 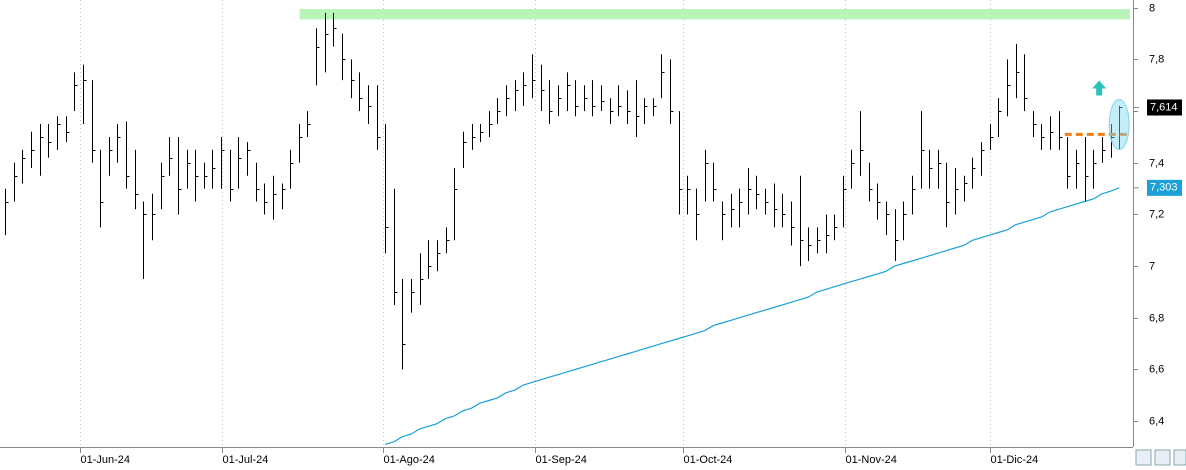 What do you see at coordinates (1152, 8) in the screenshot?
I see `y-tick-label: 8` at bounding box center [1152, 8].